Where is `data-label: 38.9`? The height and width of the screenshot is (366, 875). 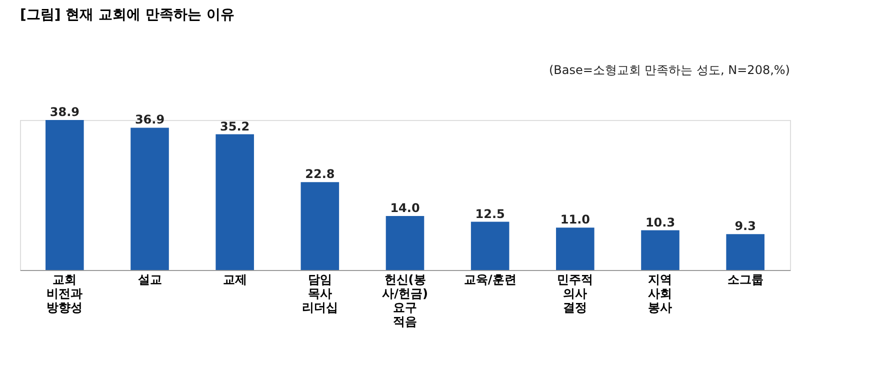
data-label: 38.9 is located at coordinates (65, 112).